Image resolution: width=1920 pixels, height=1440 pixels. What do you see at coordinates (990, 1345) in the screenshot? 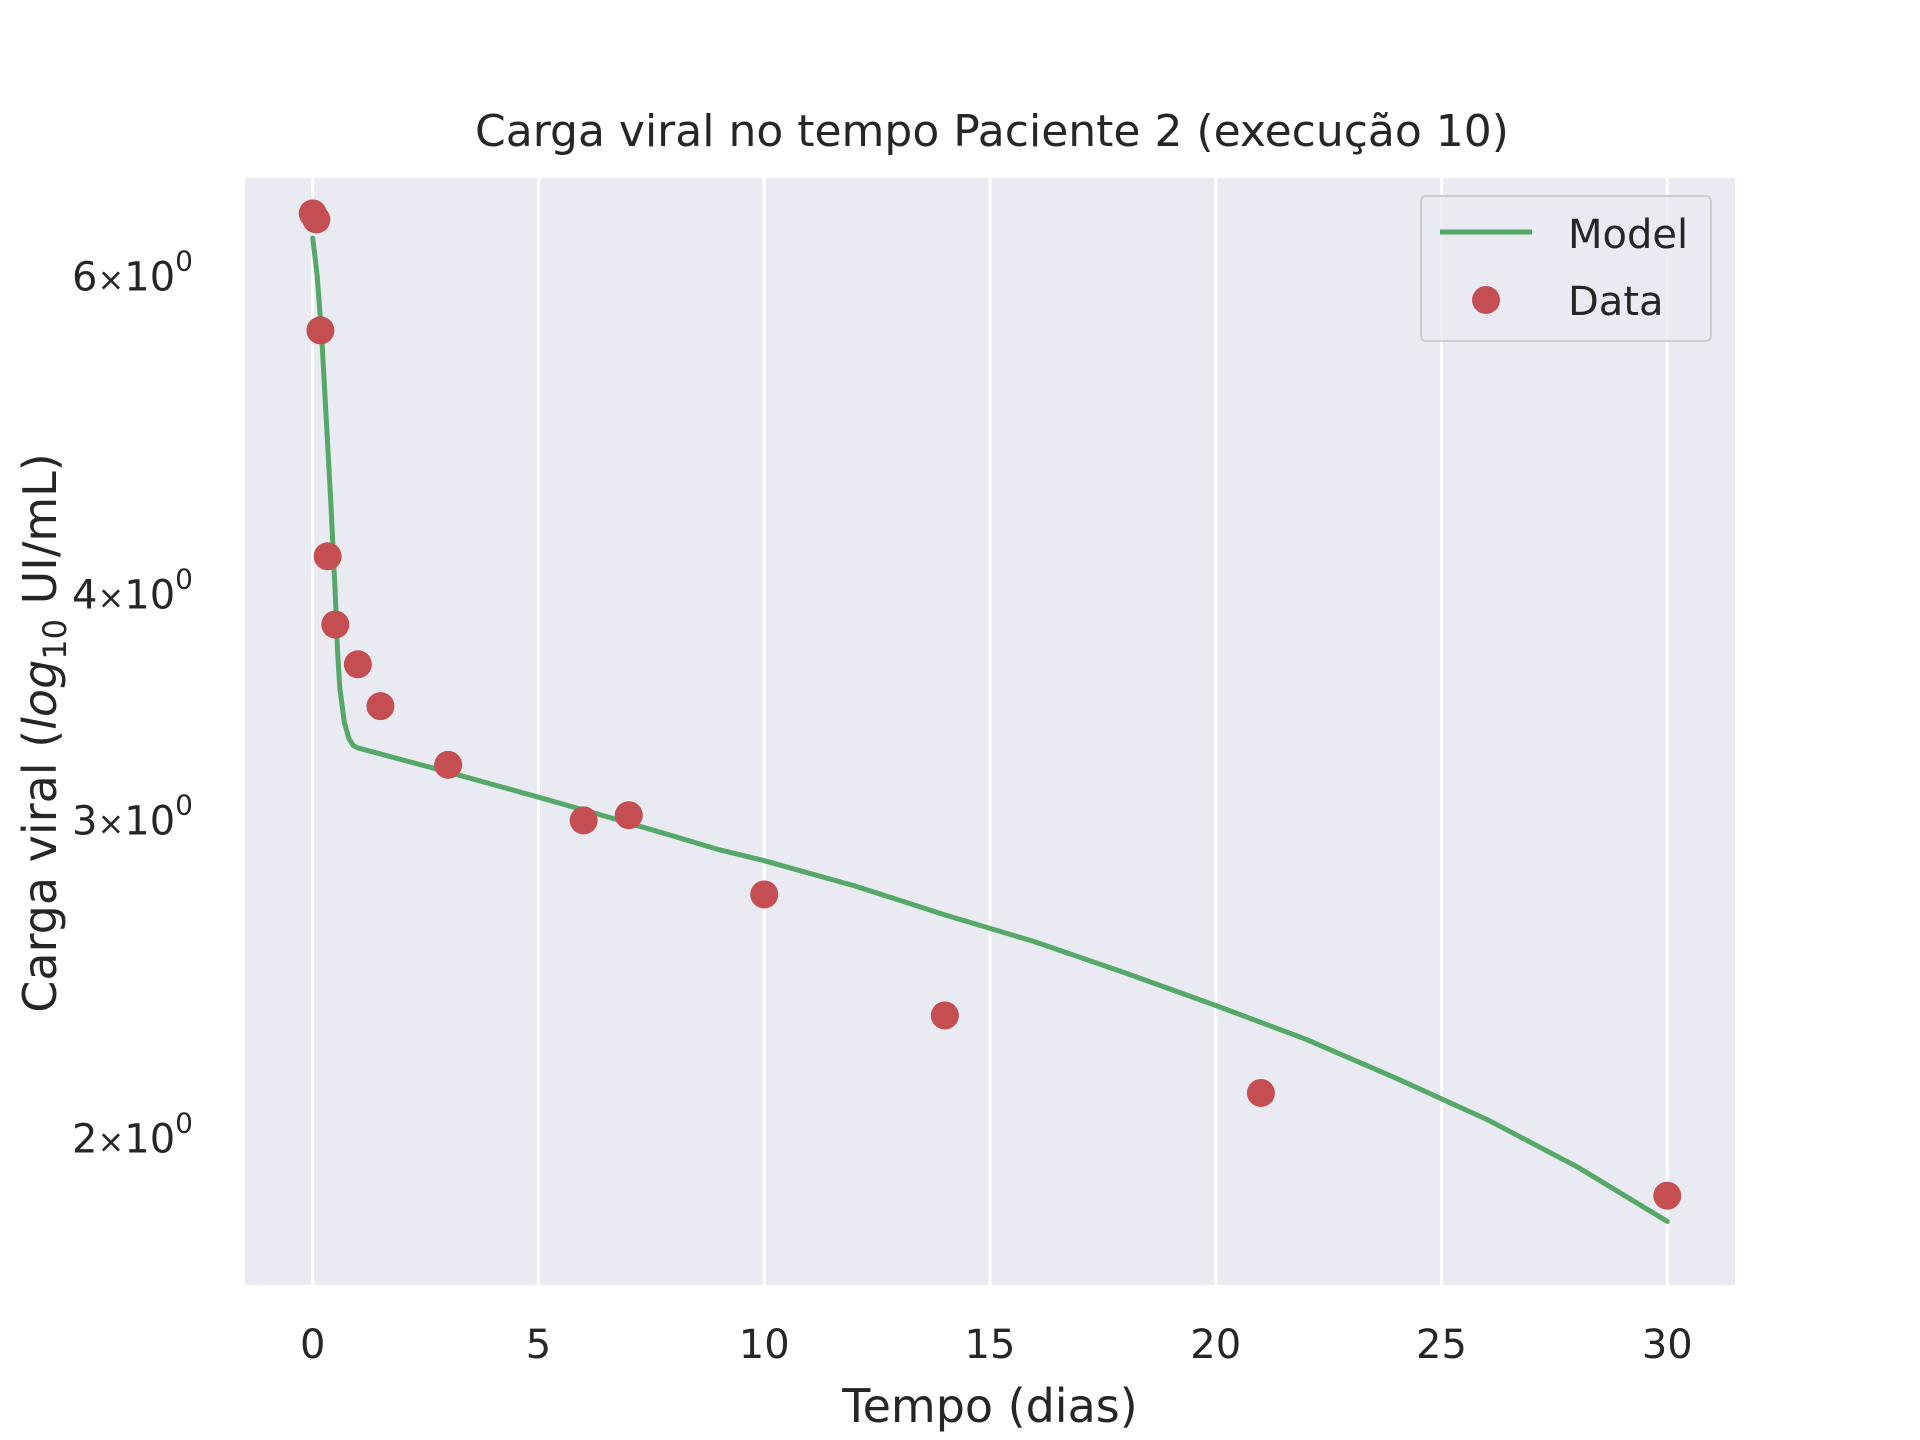
I see `x-tick-label: 15` at bounding box center [990, 1345].